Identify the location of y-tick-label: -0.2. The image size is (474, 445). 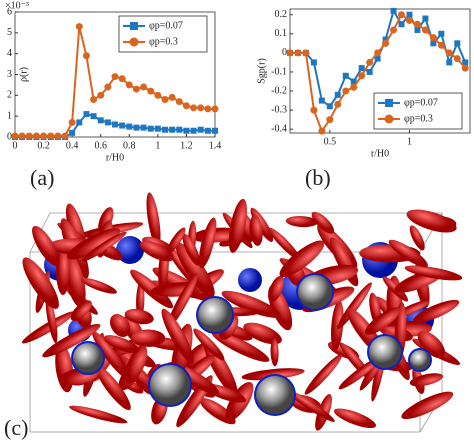
(279, 90).